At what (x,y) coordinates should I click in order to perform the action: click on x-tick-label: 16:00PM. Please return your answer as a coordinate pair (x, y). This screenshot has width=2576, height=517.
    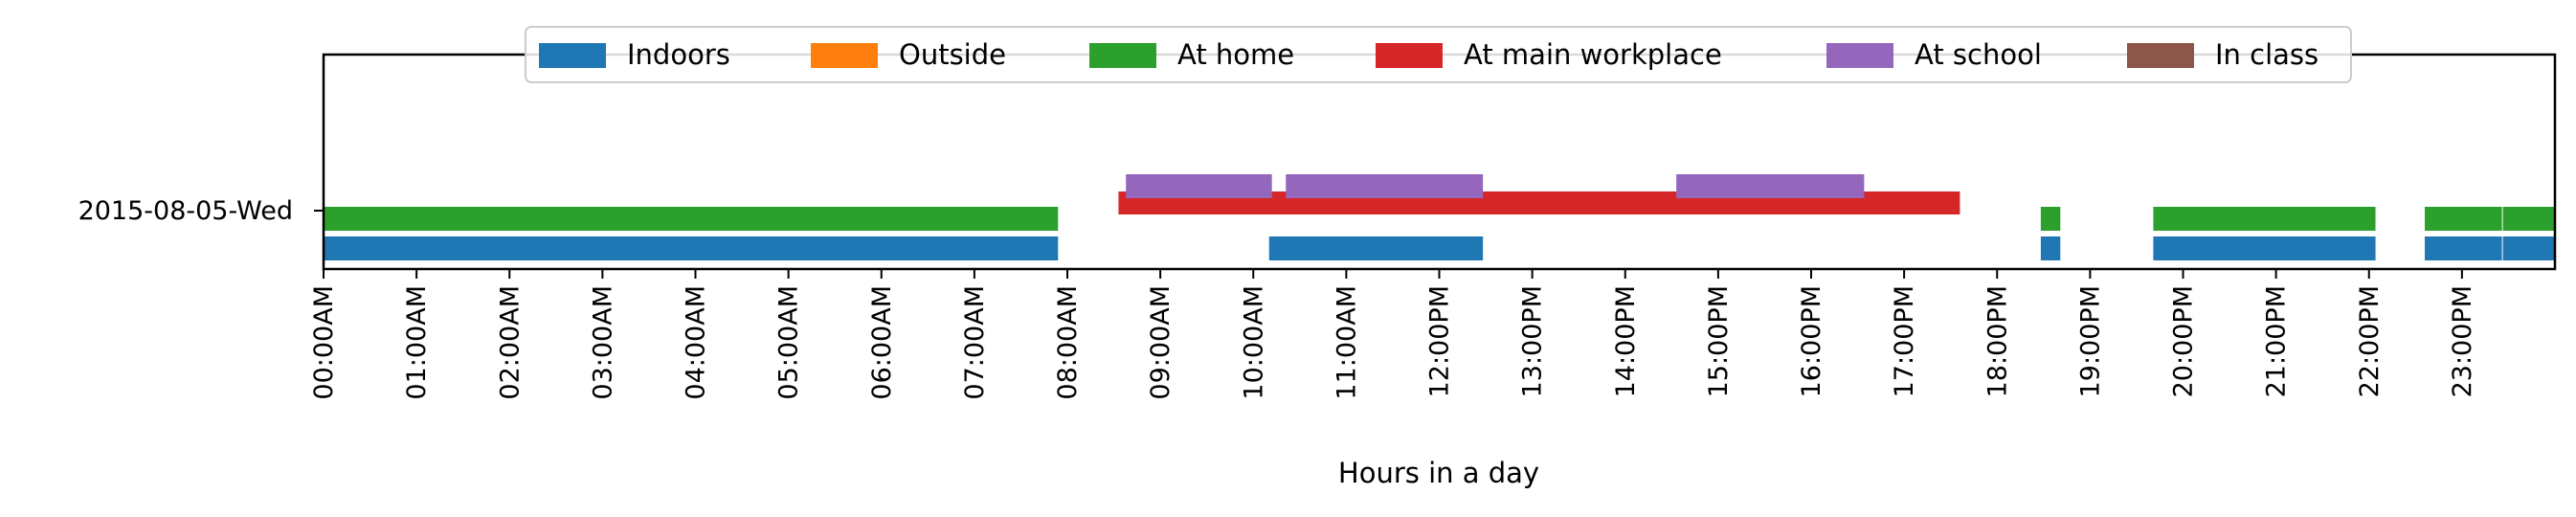
    Looking at the image, I should click on (1812, 341).